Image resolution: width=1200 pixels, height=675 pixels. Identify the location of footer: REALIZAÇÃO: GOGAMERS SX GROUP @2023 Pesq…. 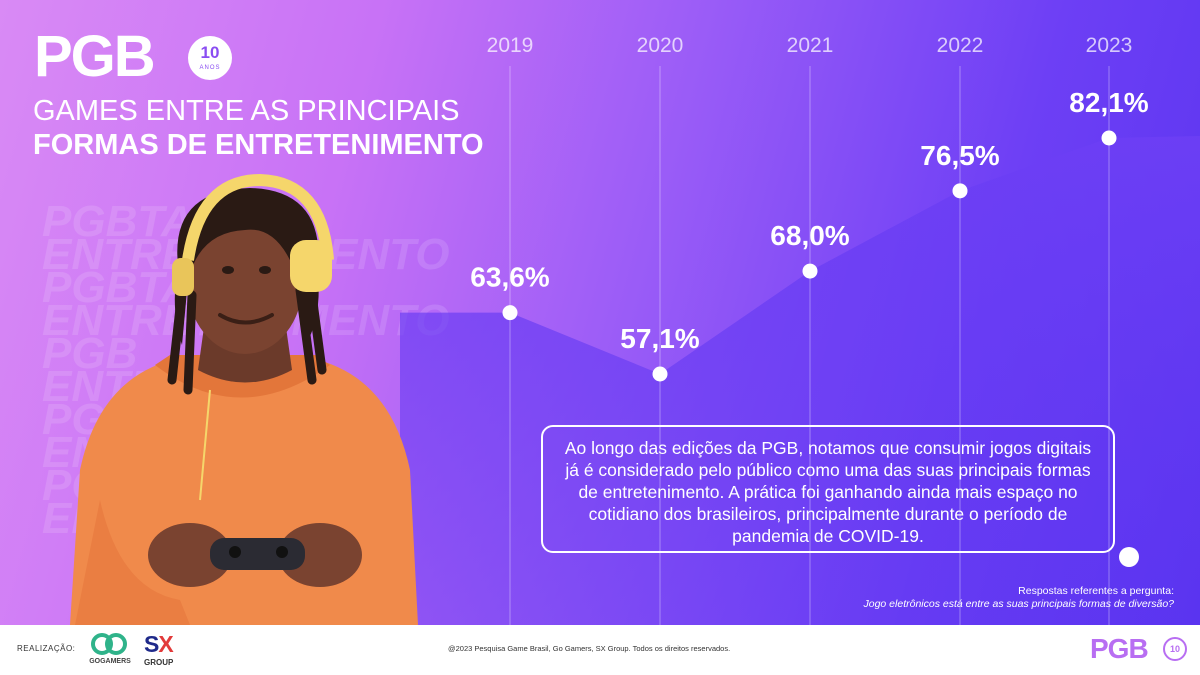
(600, 650).